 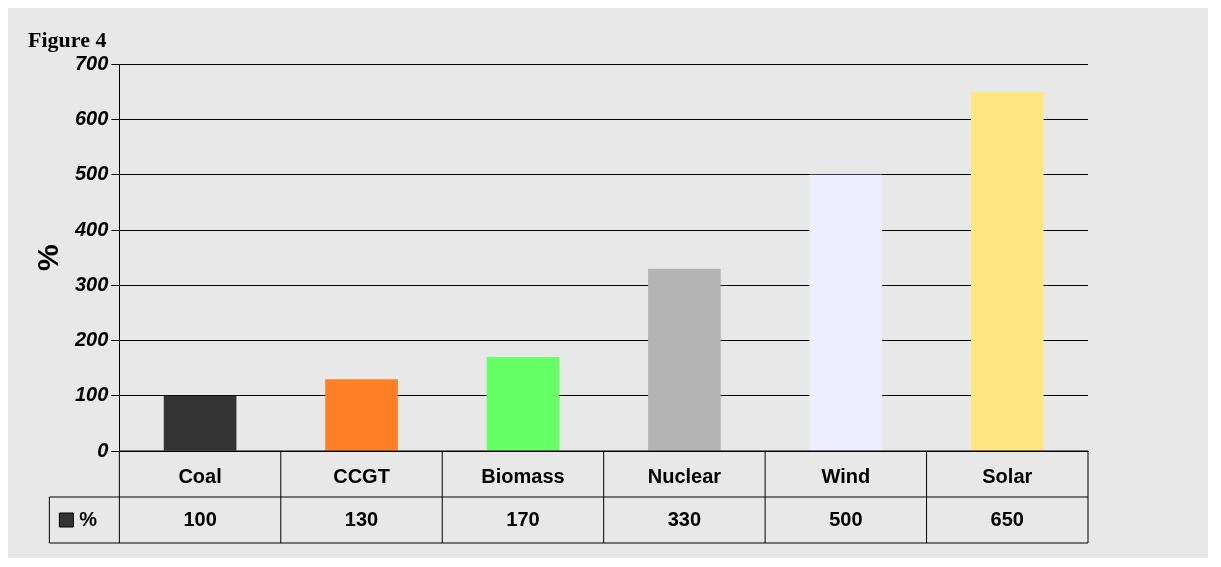 What do you see at coordinates (200, 518) in the screenshot?
I see `data-label: 100` at bounding box center [200, 518].